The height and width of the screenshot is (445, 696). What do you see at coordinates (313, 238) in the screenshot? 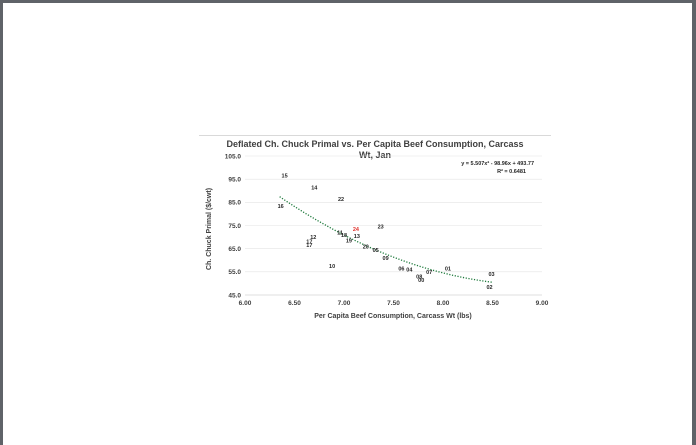
I see `data-point-label: 12` at bounding box center [313, 238].